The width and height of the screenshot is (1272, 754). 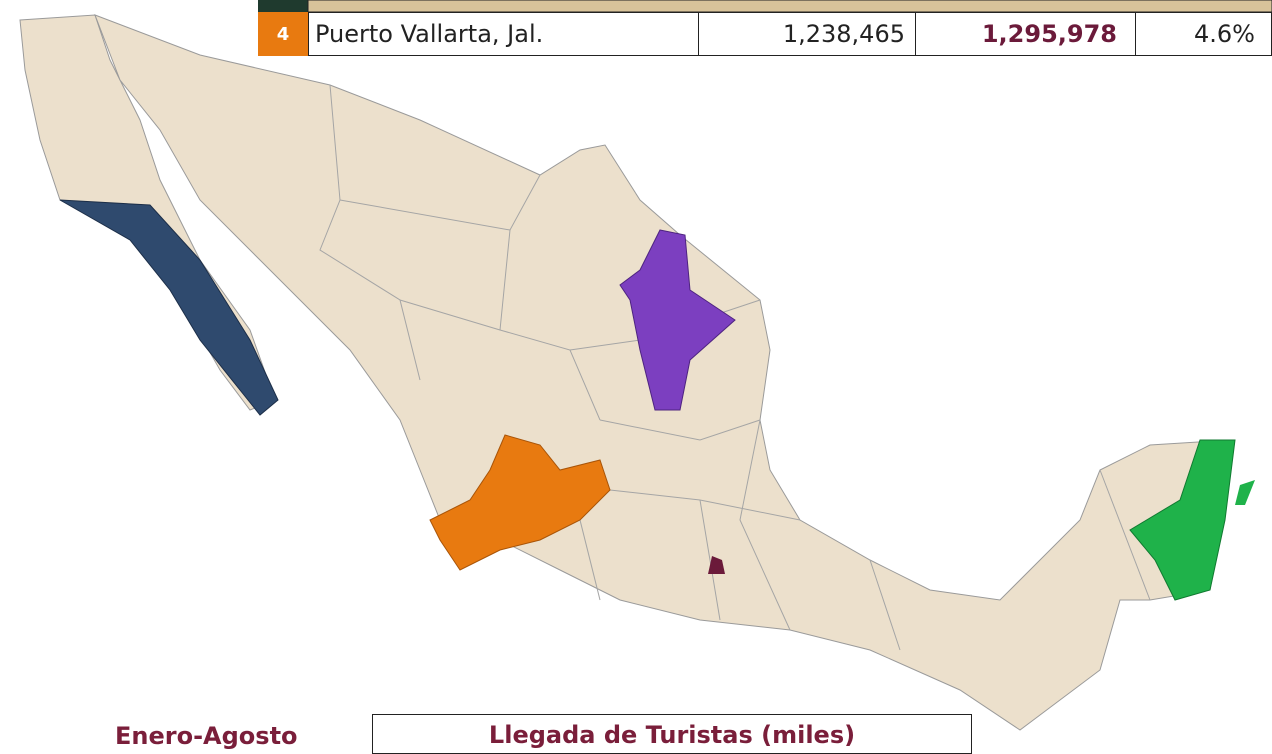 I want to click on arrivals-title: Llegada de Turistas (miles), so click(x=672, y=734).